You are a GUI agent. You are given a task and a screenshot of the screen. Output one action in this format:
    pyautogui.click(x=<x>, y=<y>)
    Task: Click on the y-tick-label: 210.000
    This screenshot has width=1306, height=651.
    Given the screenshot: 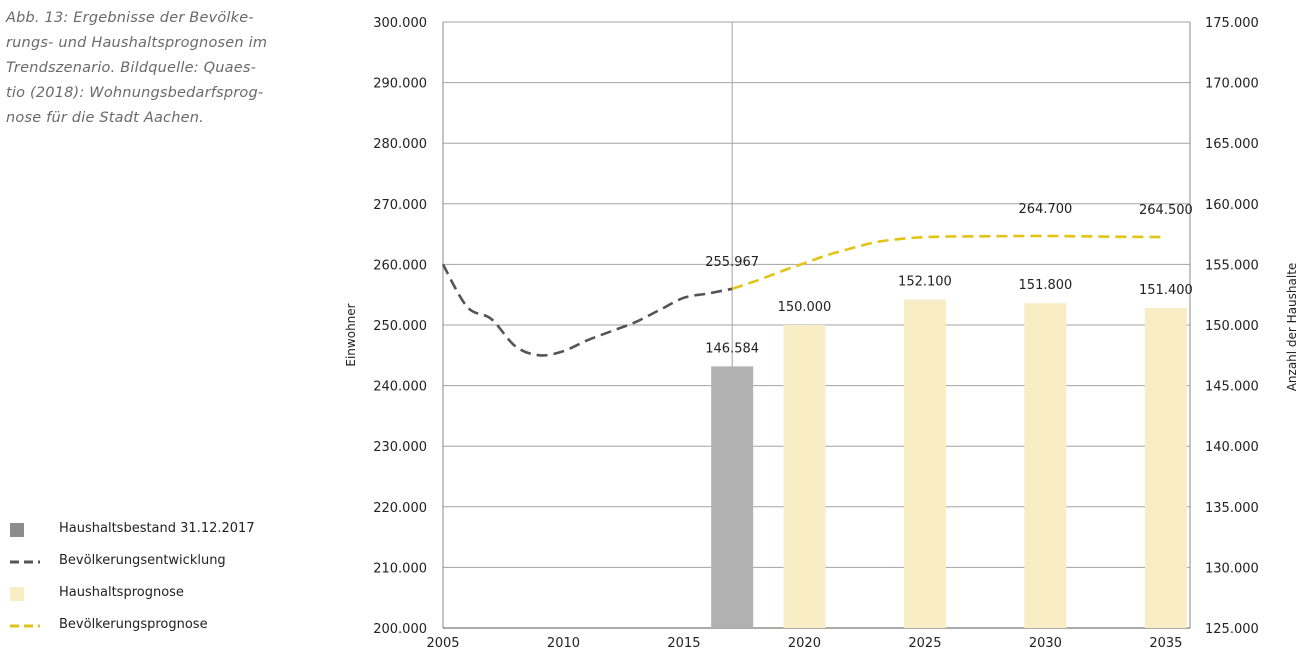 What is the action you would take?
    pyautogui.click(x=400, y=568)
    